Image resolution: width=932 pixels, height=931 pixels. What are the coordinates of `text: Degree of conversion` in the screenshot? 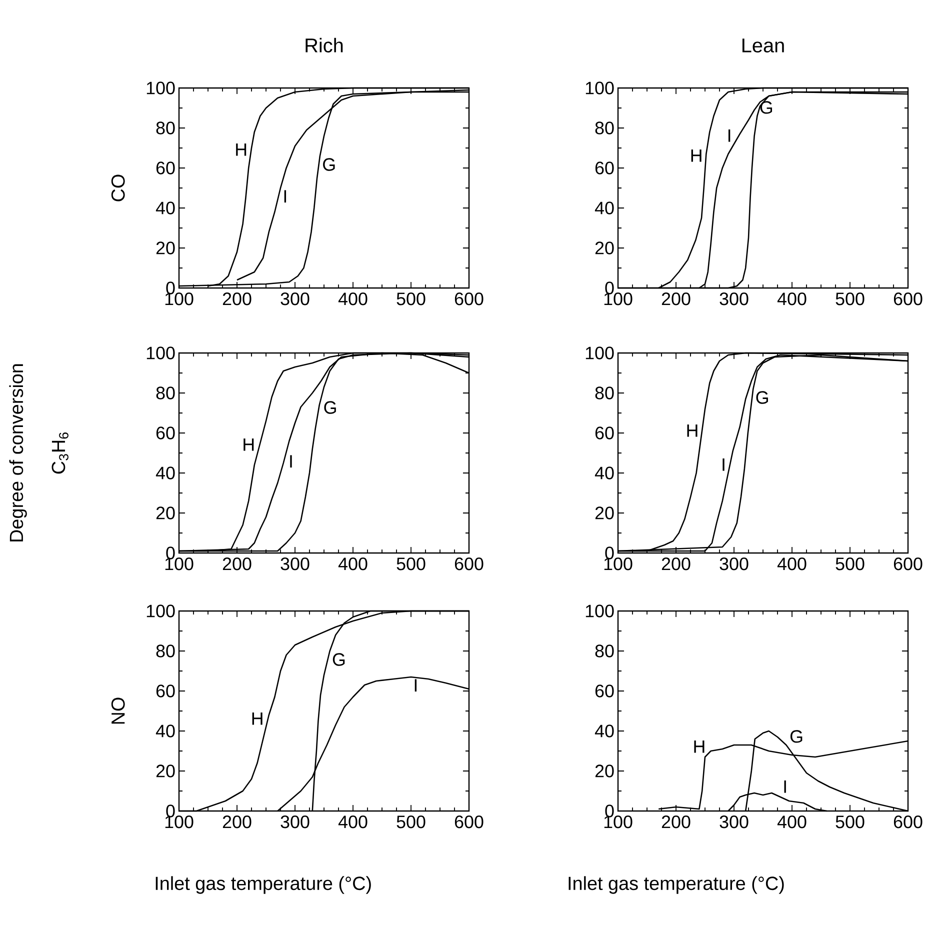 It's located at (18, 453).